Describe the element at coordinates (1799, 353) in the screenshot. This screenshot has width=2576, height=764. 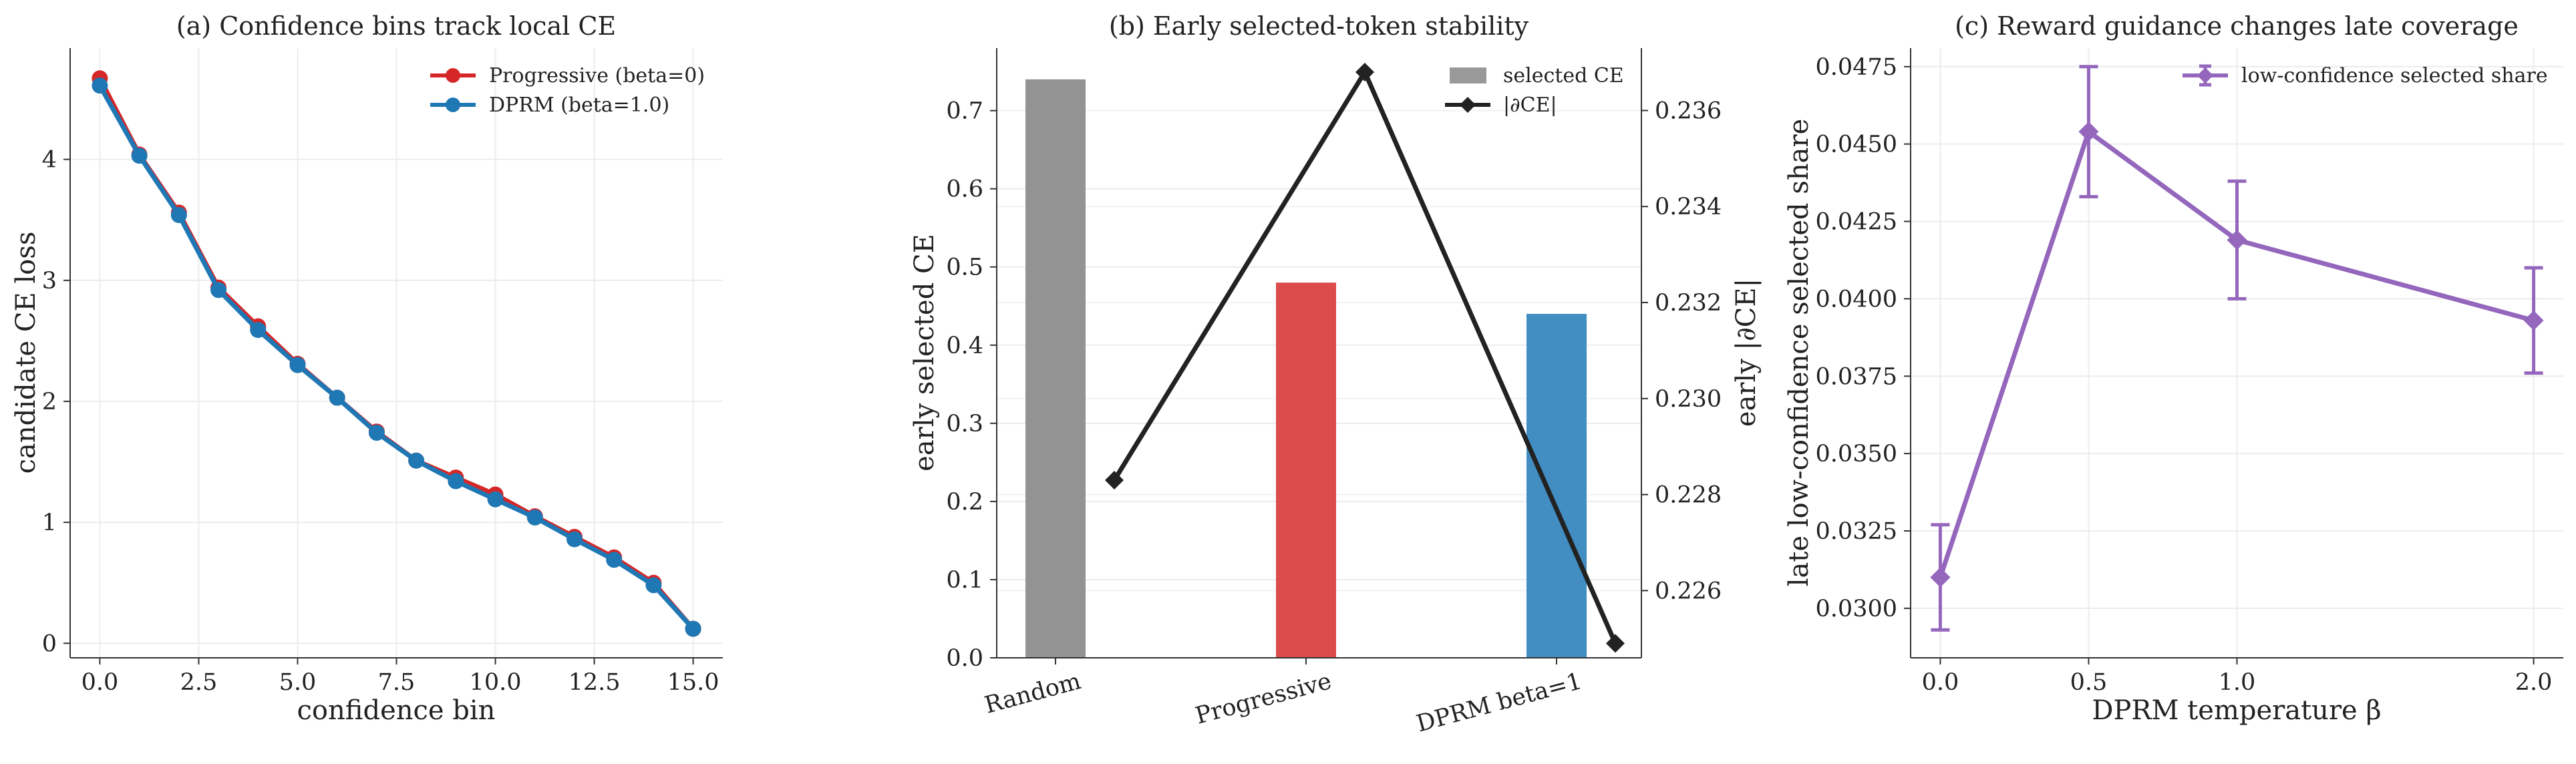
I see `panel-c-y-label: late low-confidence selected share` at that location.